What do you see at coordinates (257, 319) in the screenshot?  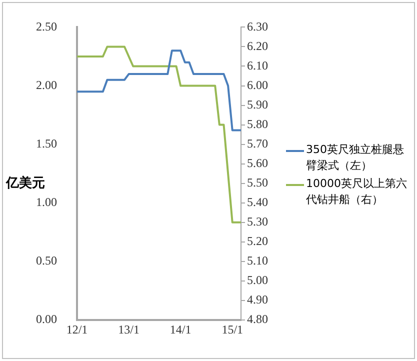 I see `y2-tick-label: 4.80` at bounding box center [257, 319].